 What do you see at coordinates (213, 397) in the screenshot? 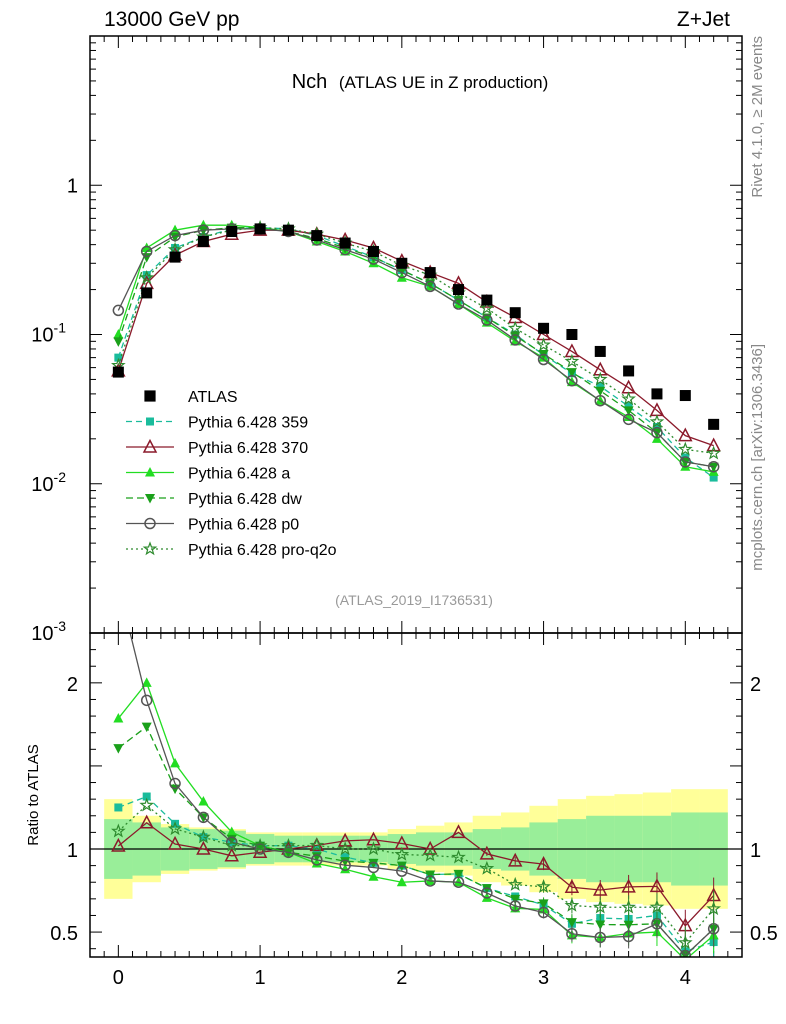
I see `legend-label: ATLAS` at bounding box center [213, 397].